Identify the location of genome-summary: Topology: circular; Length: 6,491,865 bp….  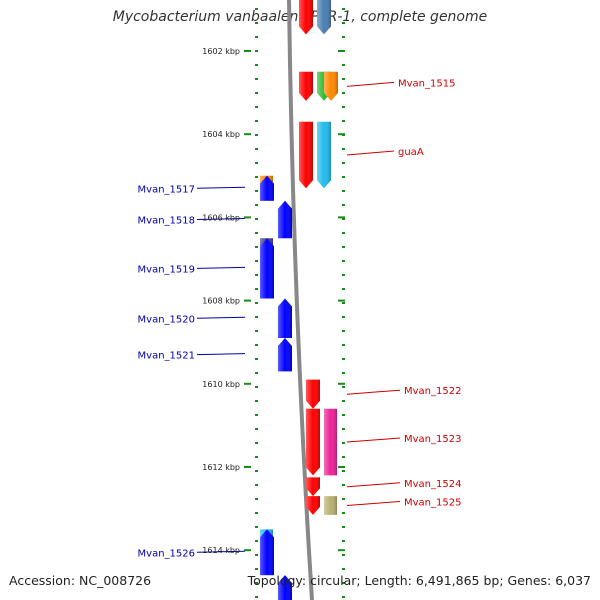
(419, 580).